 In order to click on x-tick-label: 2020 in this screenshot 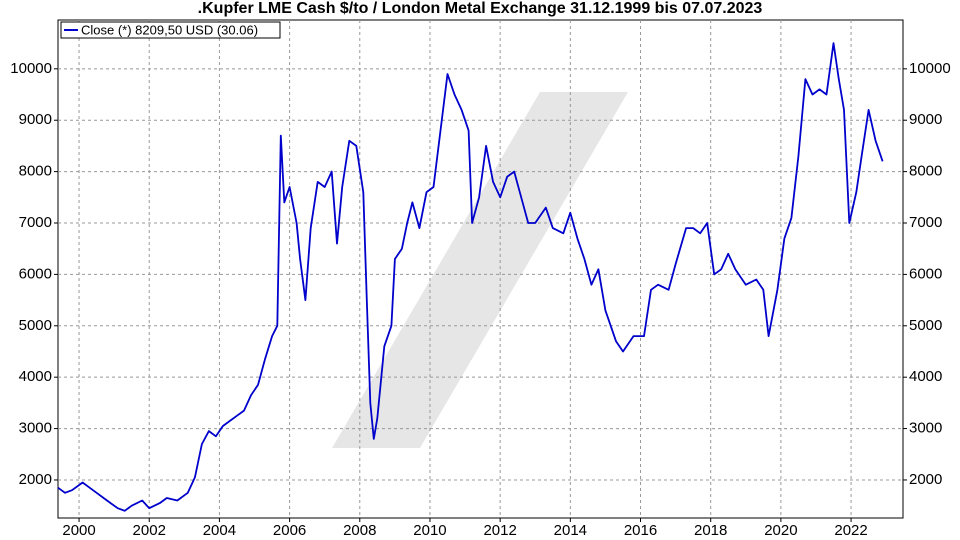, I will do `click(780, 530)`.